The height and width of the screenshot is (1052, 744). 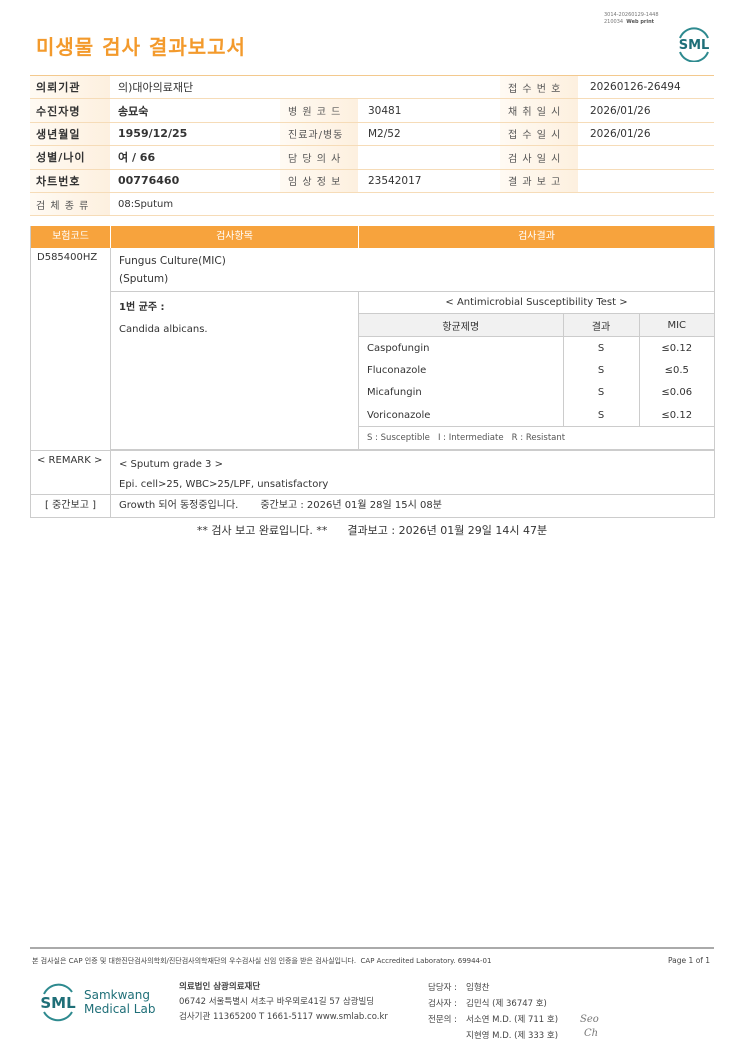 I want to click on mic: ≤0.5, so click(x=676, y=370).